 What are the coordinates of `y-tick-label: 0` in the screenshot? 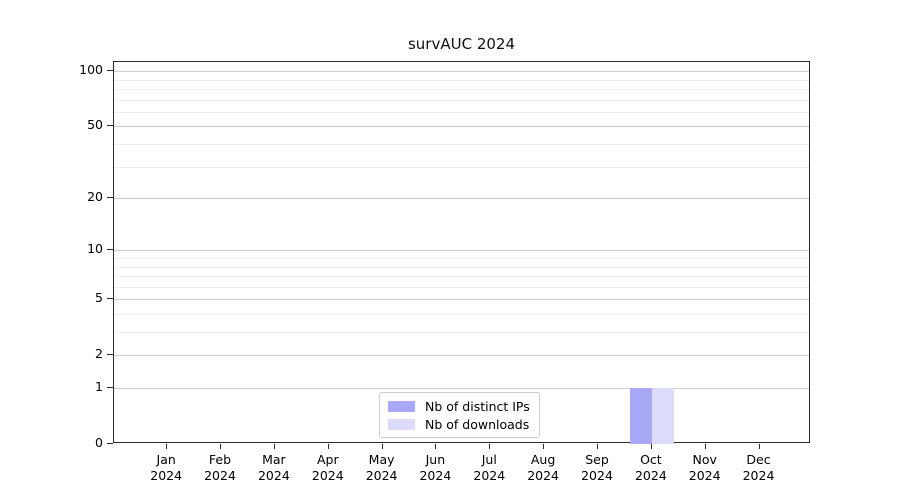 It's located at (99, 442).